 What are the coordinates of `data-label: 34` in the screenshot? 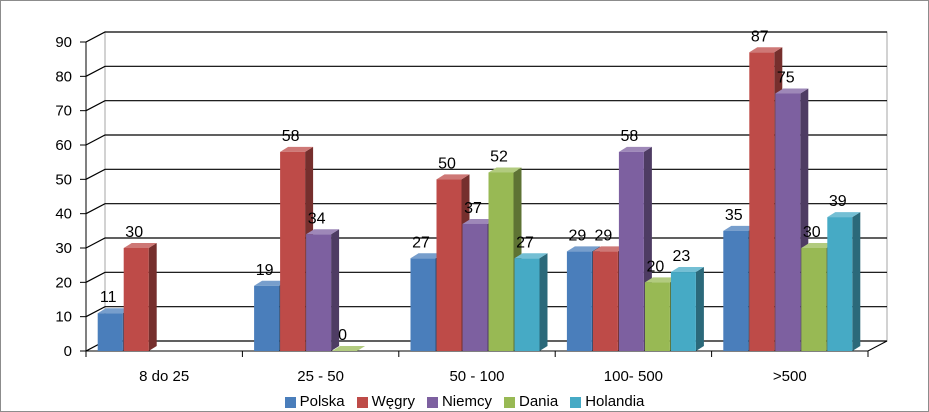 It's located at (317, 218).